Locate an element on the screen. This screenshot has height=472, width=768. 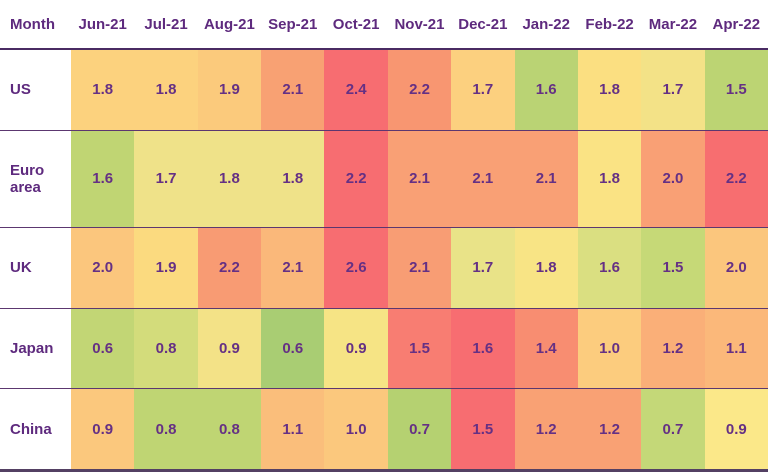
heatmap-cell-china-mar-22: 0.7 is located at coordinates (673, 429).